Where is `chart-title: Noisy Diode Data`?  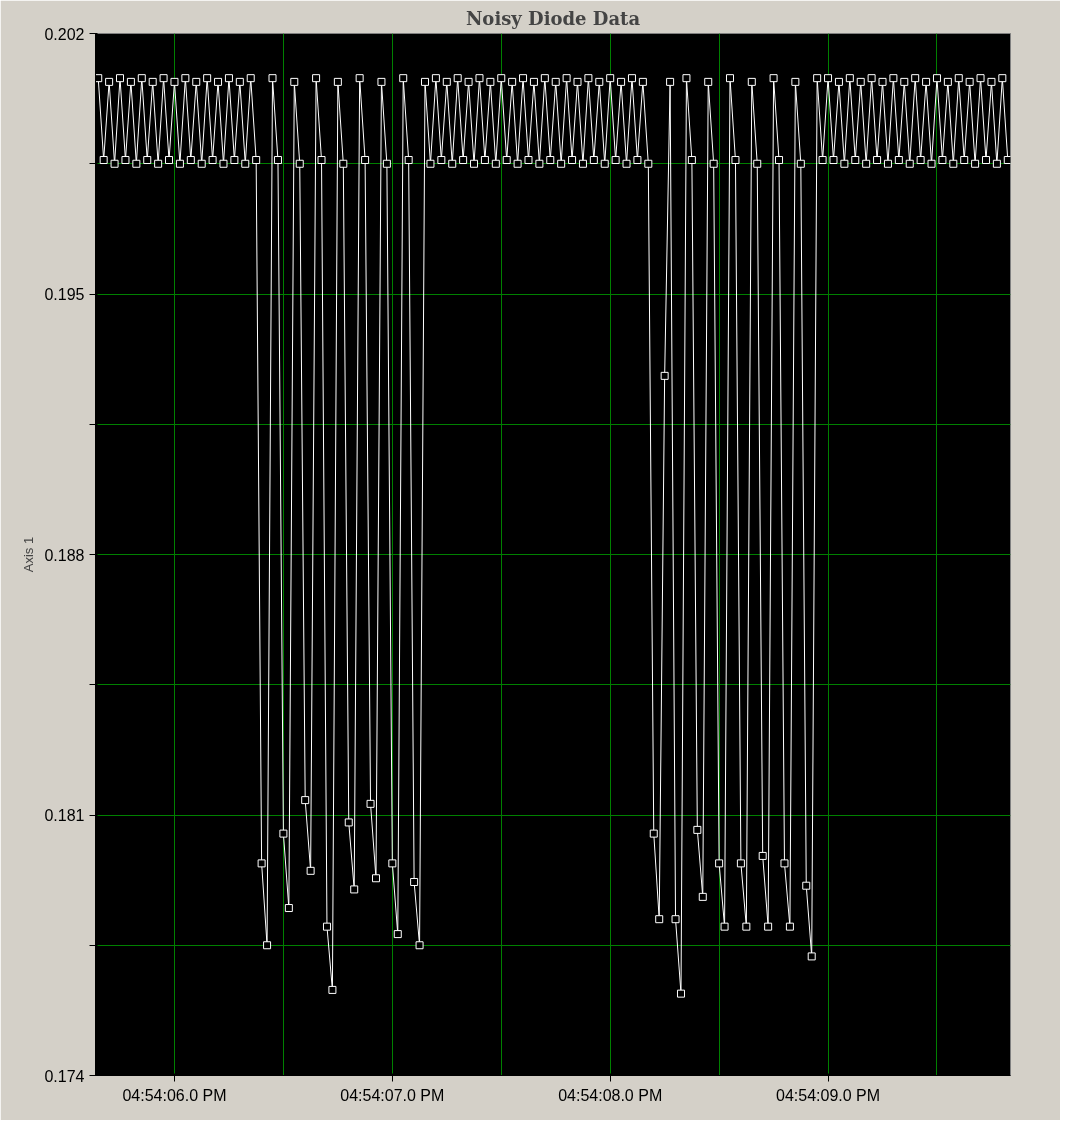 chart-title: Noisy Diode Data is located at coordinates (553, 18).